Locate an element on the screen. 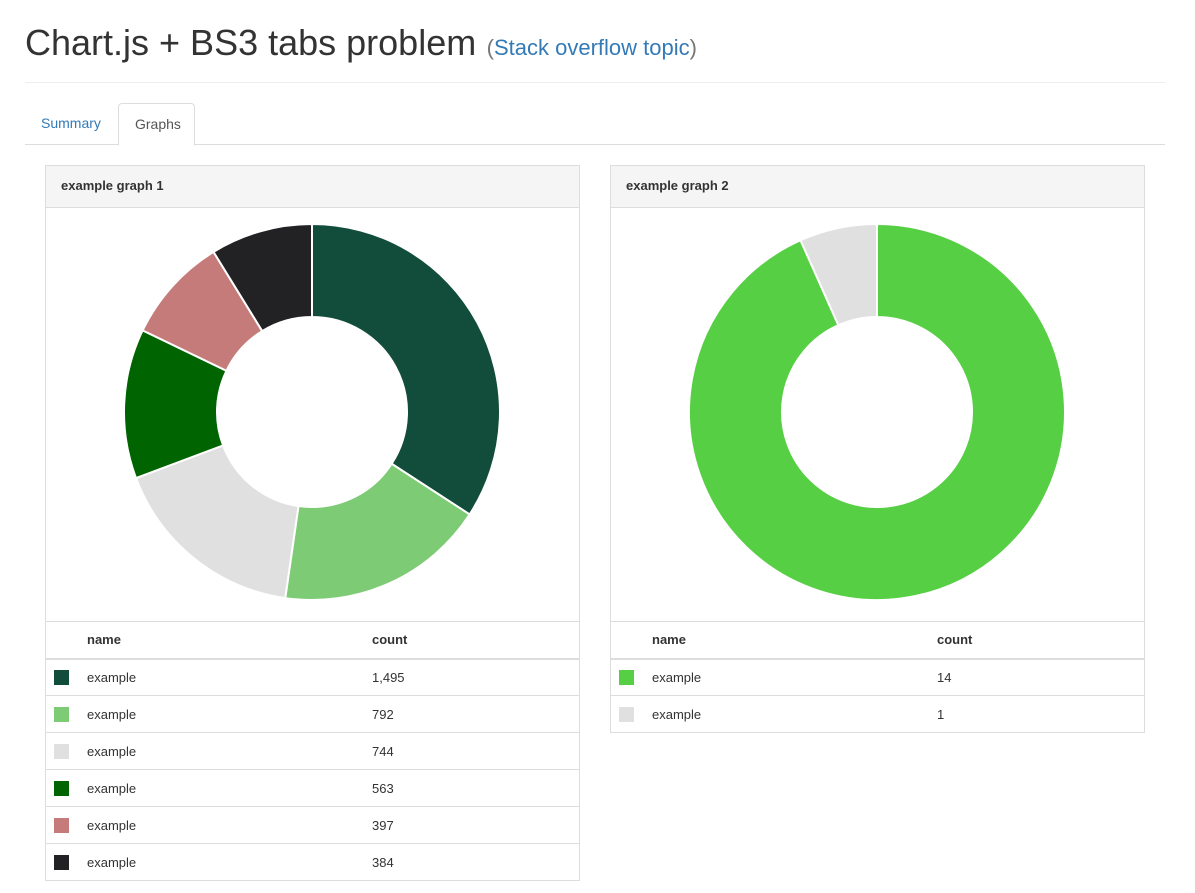 This screenshot has height=893, width=1195. tab-summary: Summary is located at coordinates (71, 123).